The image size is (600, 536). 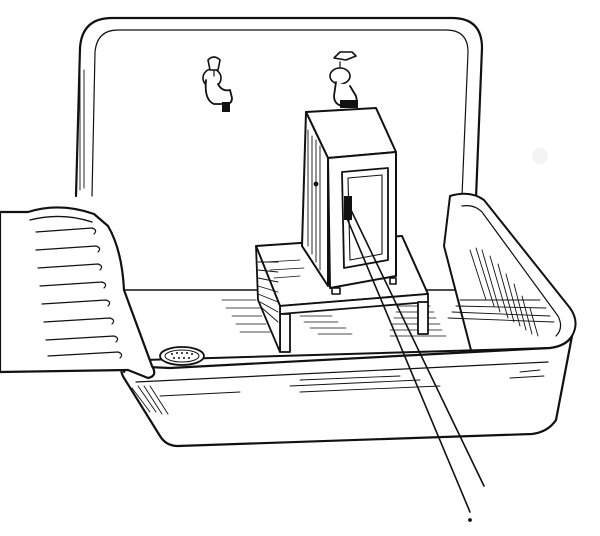 I want to click on basin-floor-hatch, so click(x=334, y=318).